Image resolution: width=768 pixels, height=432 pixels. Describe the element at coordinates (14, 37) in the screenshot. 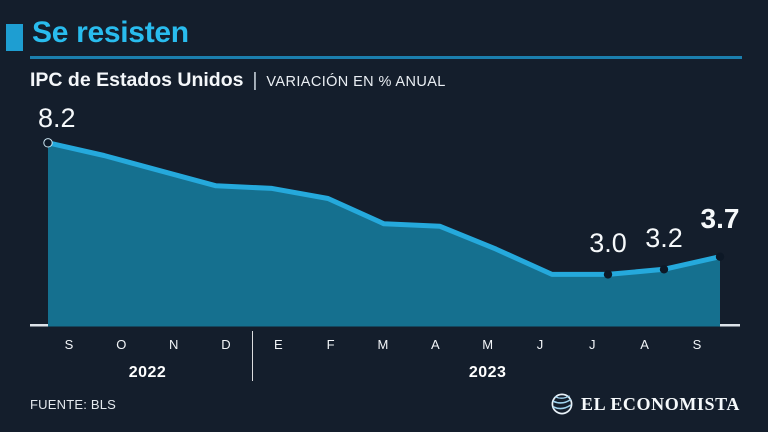

I see `title-accent-square` at that location.